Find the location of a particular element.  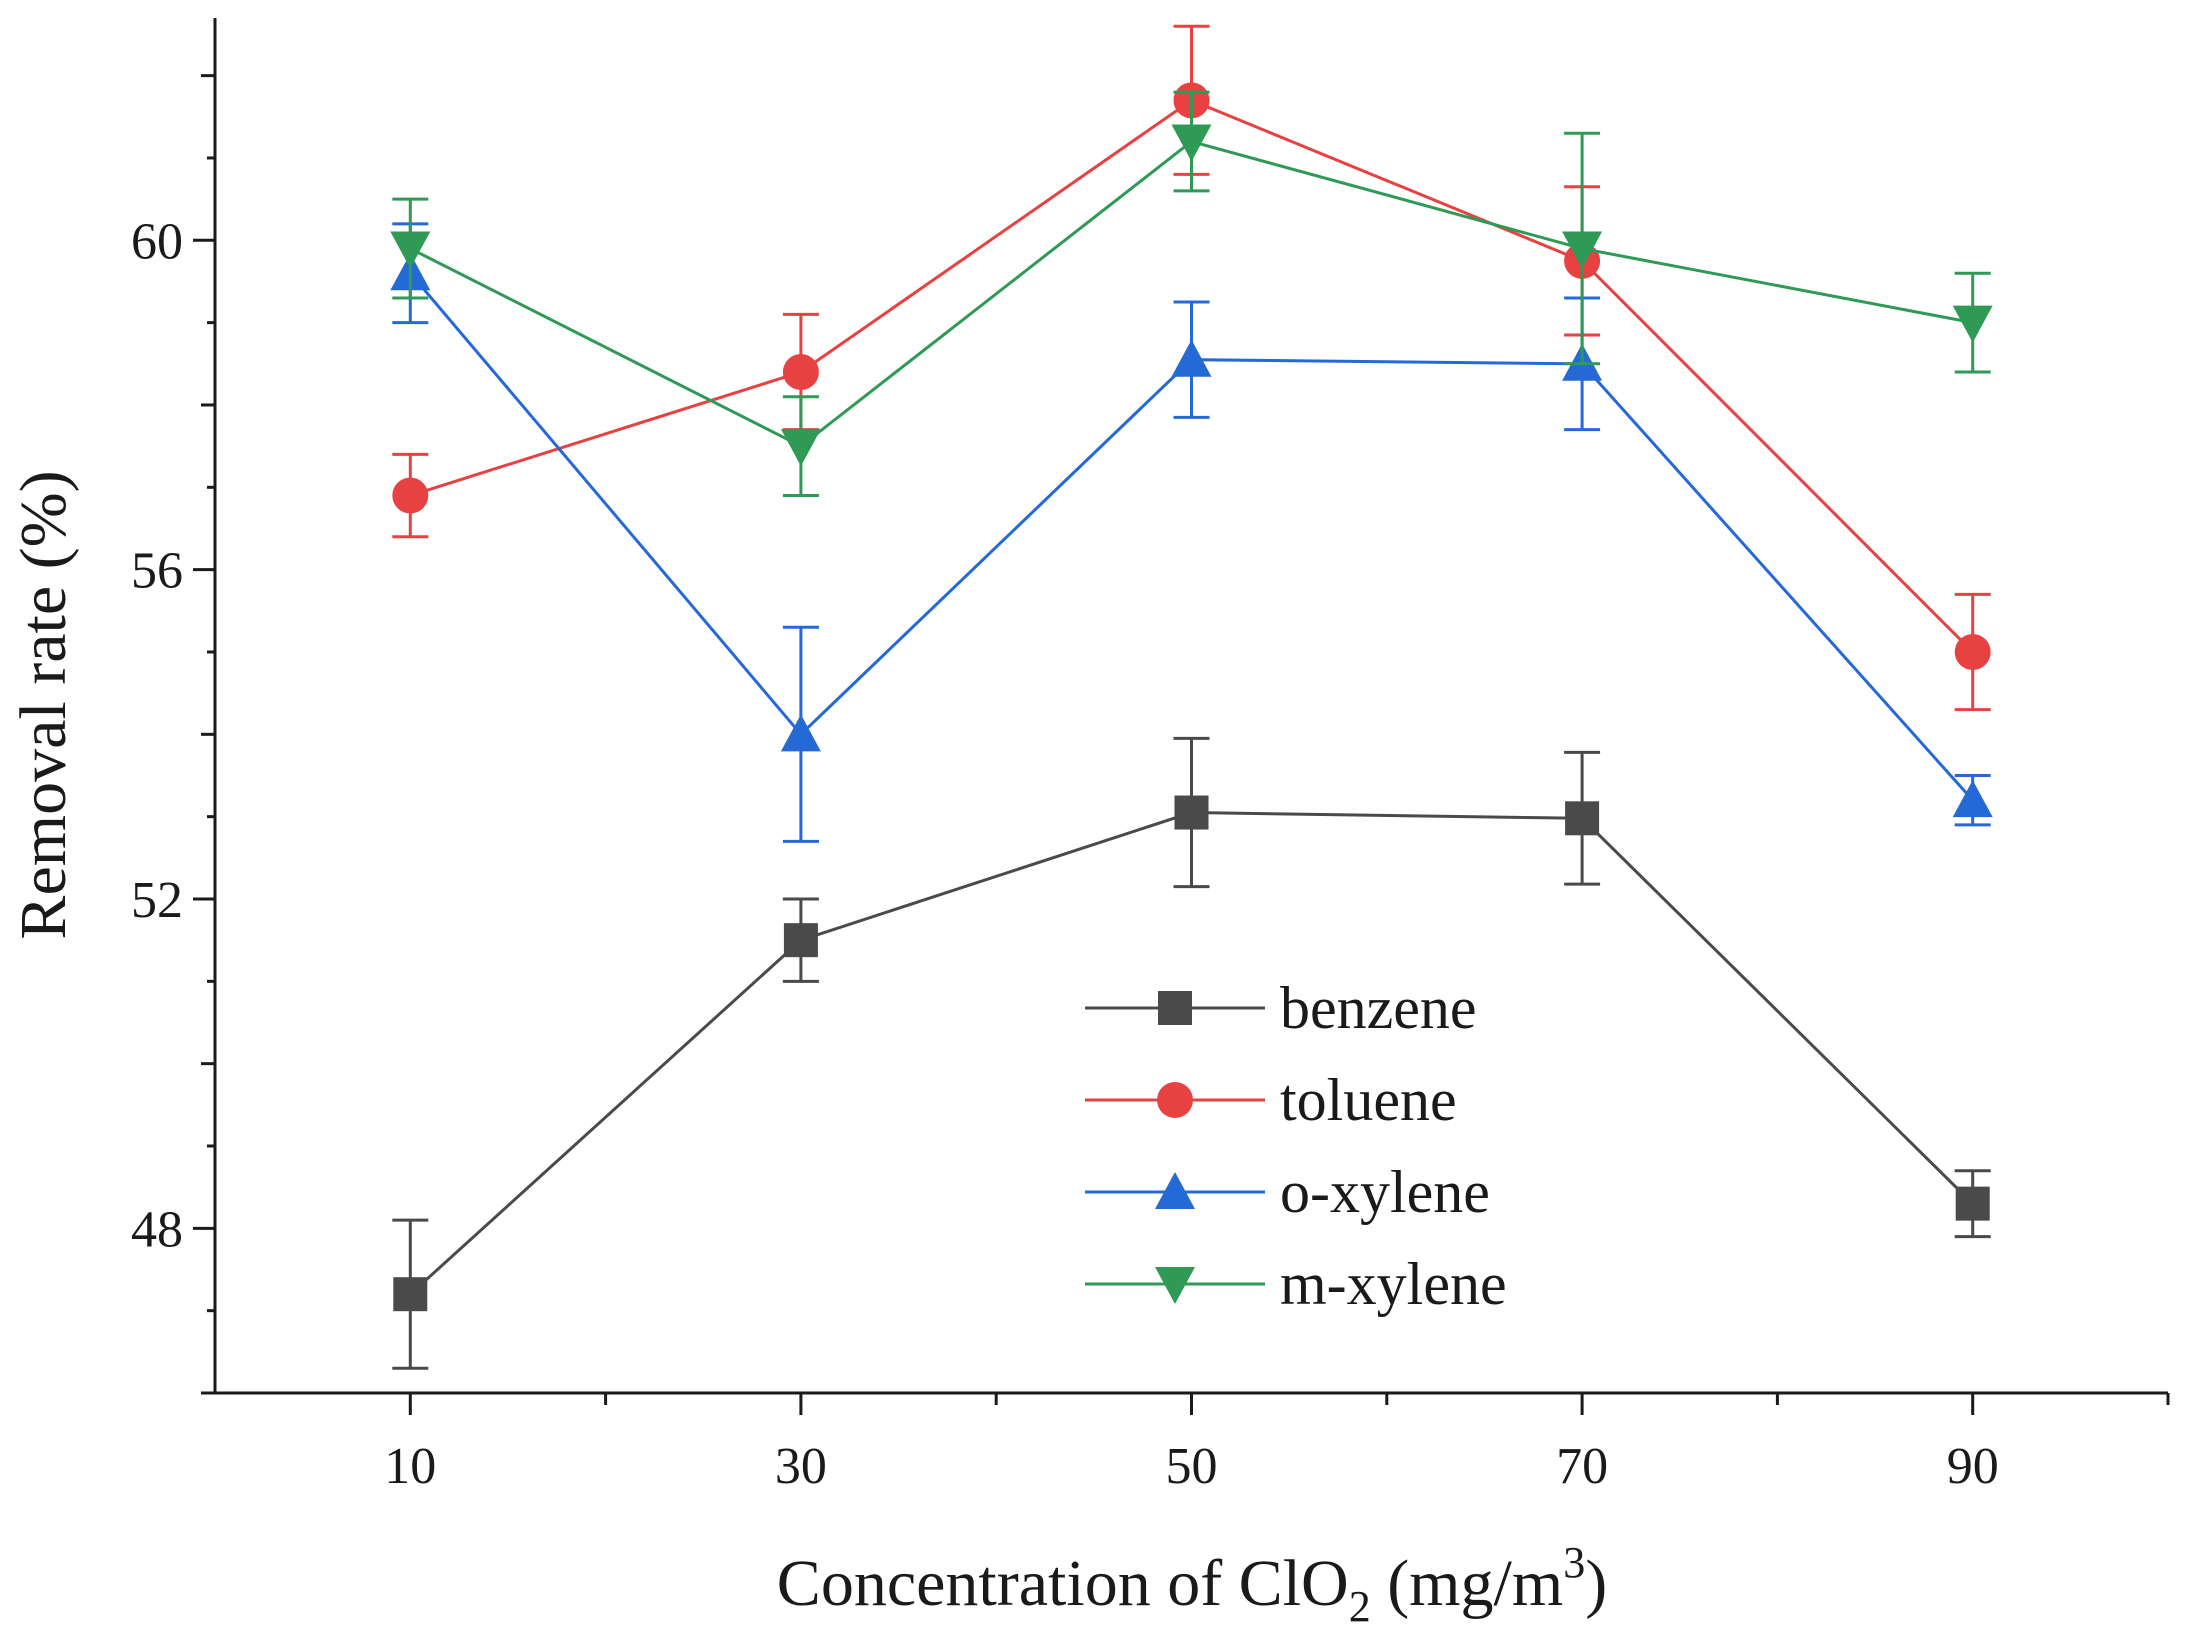

x-axis-title-superscript: 3 is located at coordinates (1574, 1562).